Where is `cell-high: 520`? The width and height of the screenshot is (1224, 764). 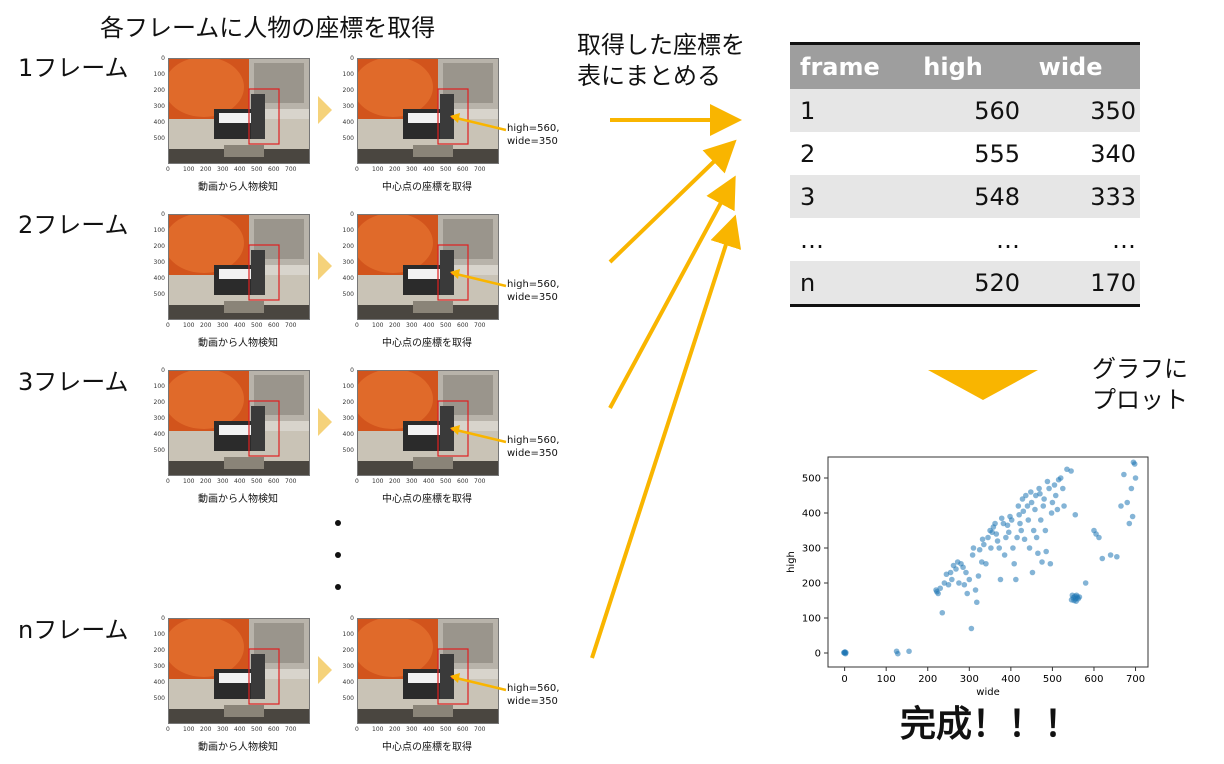
cell-high: 520 is located at coordinates (997, 282).